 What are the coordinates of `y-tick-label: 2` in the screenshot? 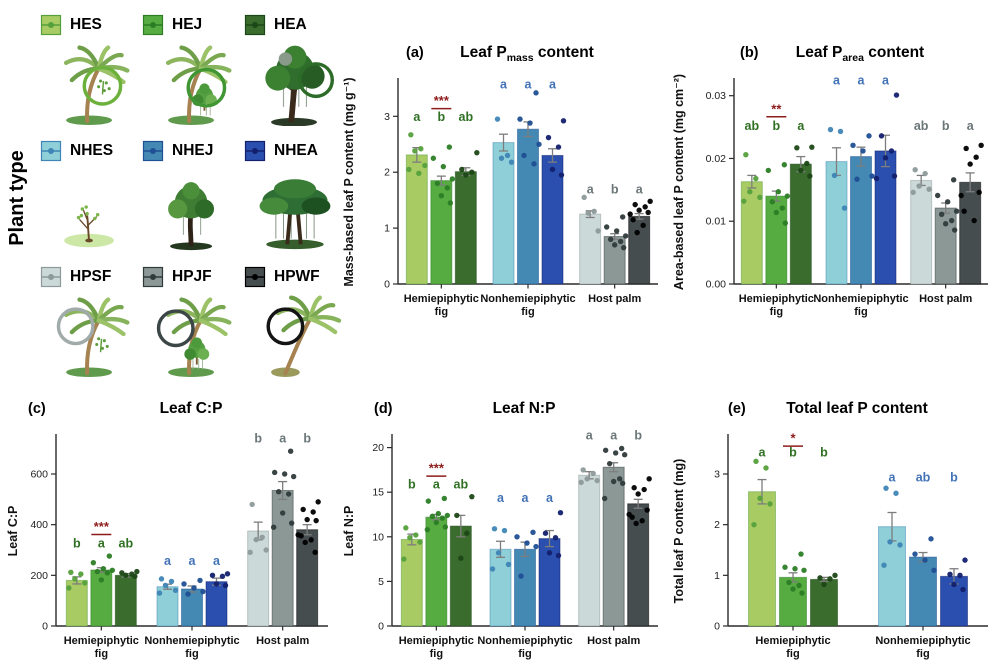 It's located at (717, 525).